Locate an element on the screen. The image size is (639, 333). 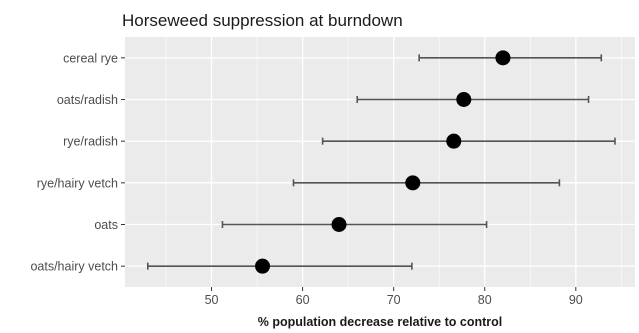
x-axis: 50 60 70 80 90 is located at coordinates (394, 297).